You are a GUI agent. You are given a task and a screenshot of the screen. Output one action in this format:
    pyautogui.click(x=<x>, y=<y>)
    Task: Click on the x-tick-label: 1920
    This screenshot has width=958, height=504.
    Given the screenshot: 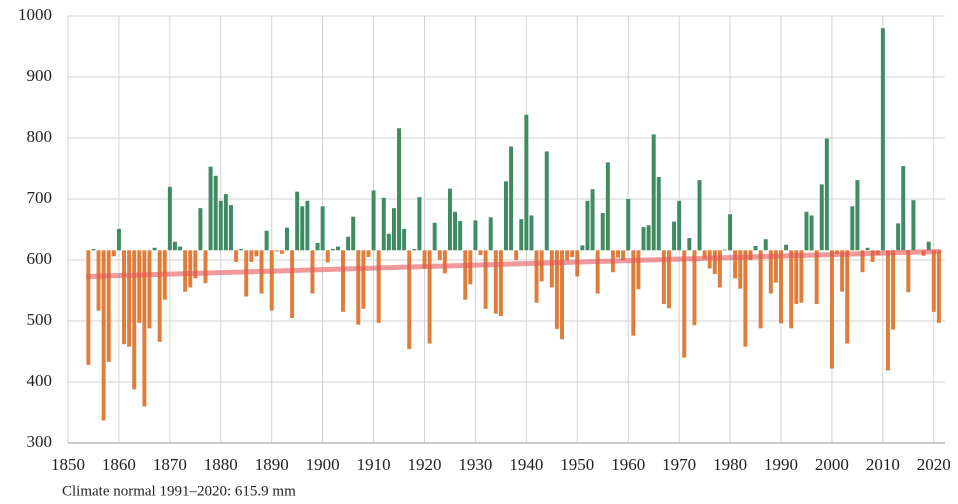 What is the action you would take?
    pyautogui.click(x=425, y=464)
    